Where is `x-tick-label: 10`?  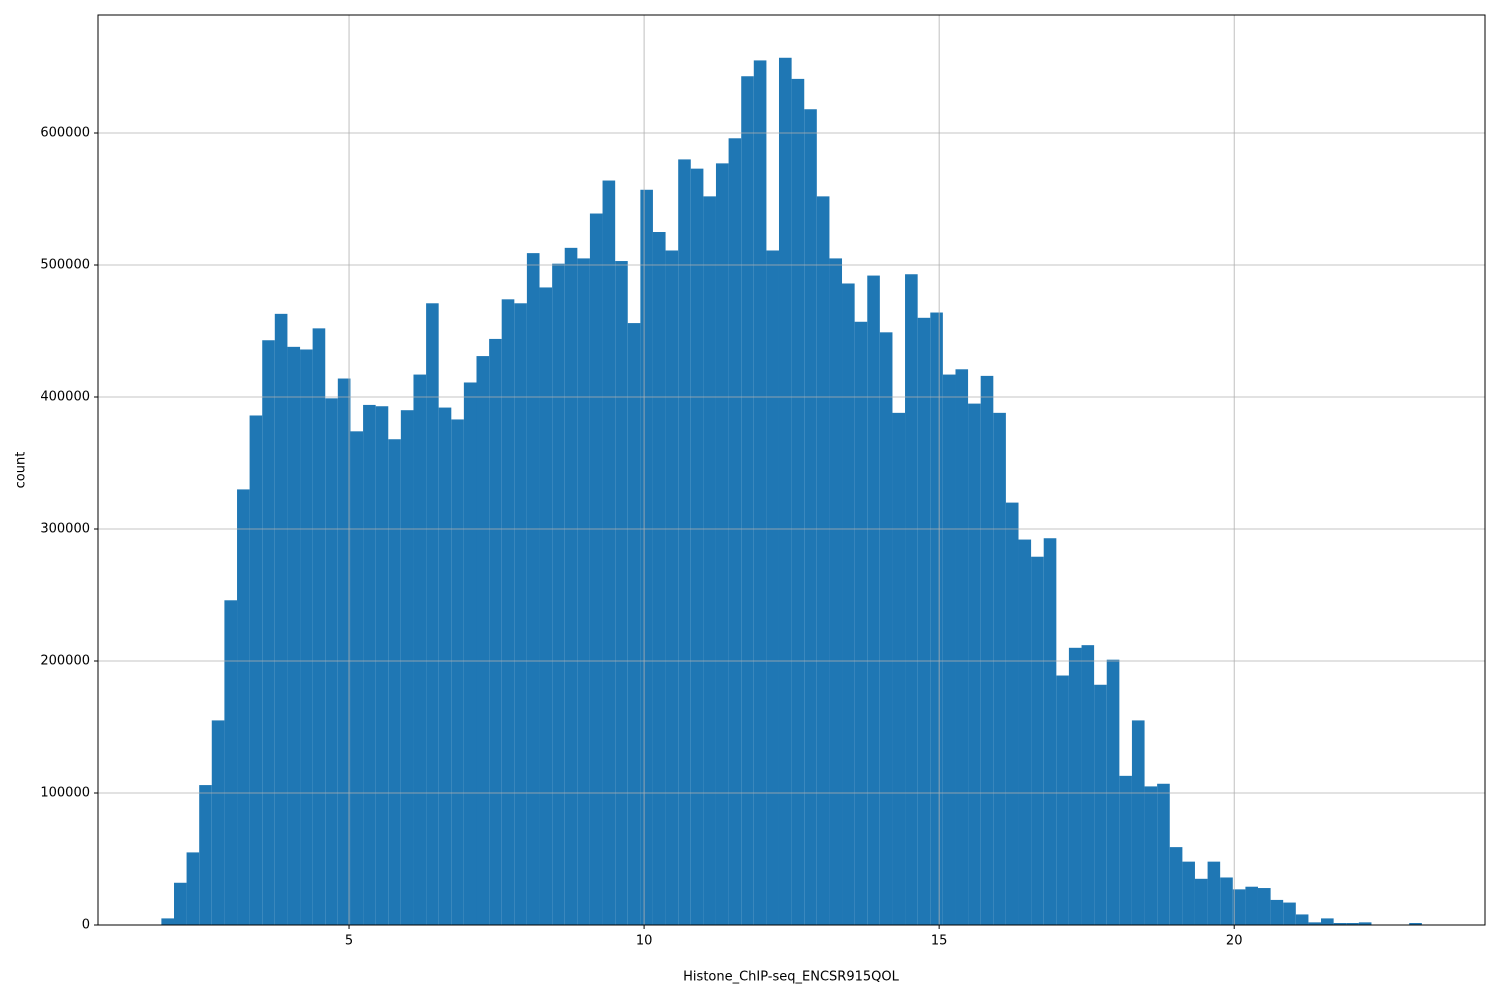
x-tick-label: 10 is located at coordinates (644, 941).